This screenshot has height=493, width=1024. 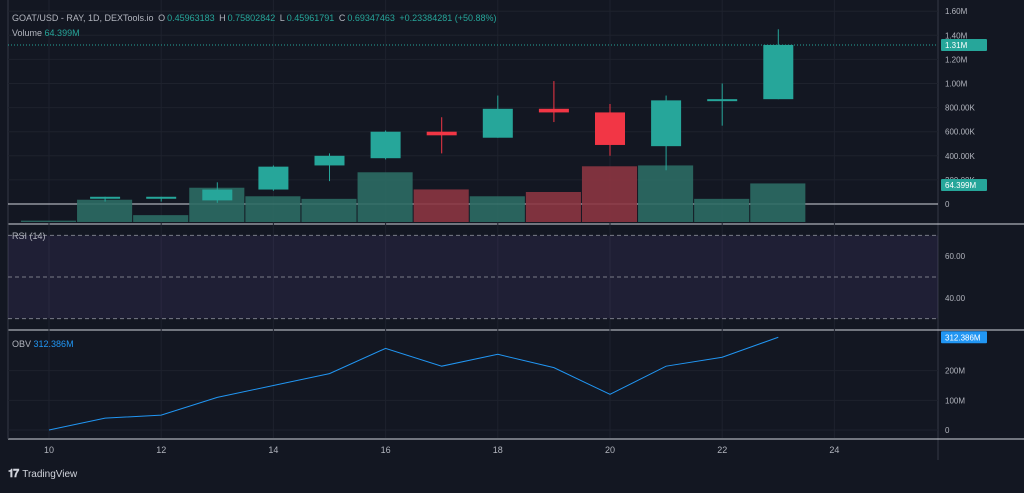 I want to click on low-key: L, so click(x=282, y=18).